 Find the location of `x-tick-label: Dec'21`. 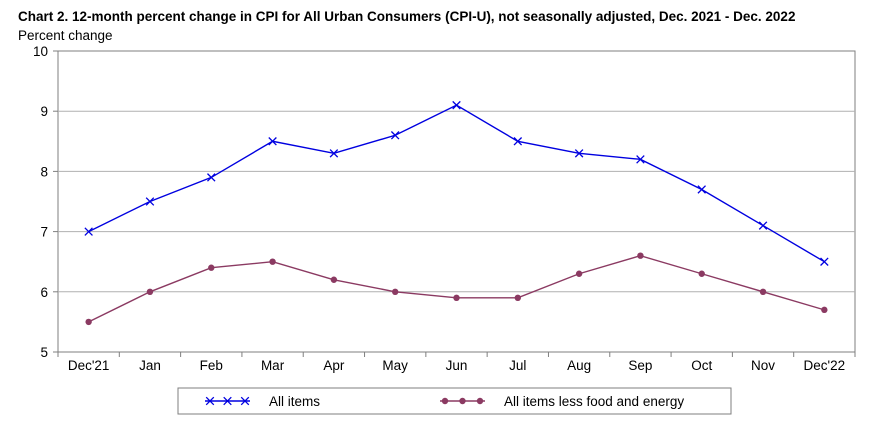

x-tick-label: Dec'21 is located at coordinates (89, 365).